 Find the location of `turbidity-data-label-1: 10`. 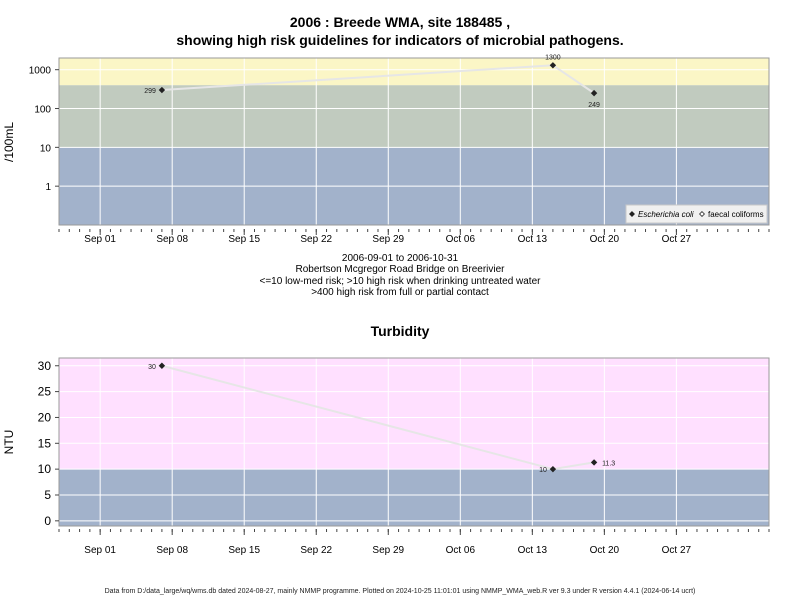

turbidity-data-label-1: 10 is located at coordinates (543, 470).